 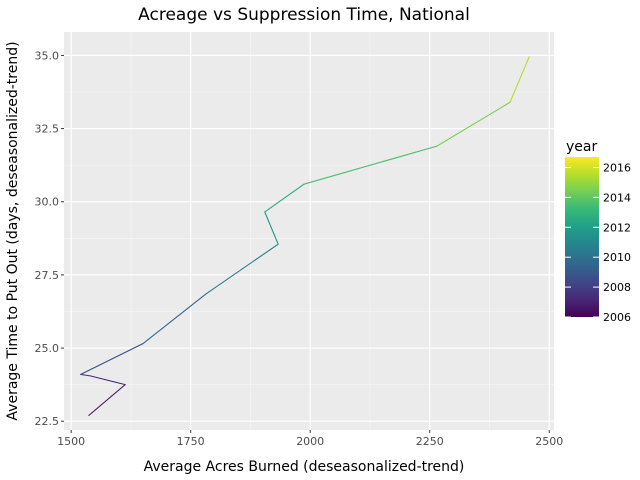 I want to click on colorbar-label: 2008, so click(x=617, y=287).